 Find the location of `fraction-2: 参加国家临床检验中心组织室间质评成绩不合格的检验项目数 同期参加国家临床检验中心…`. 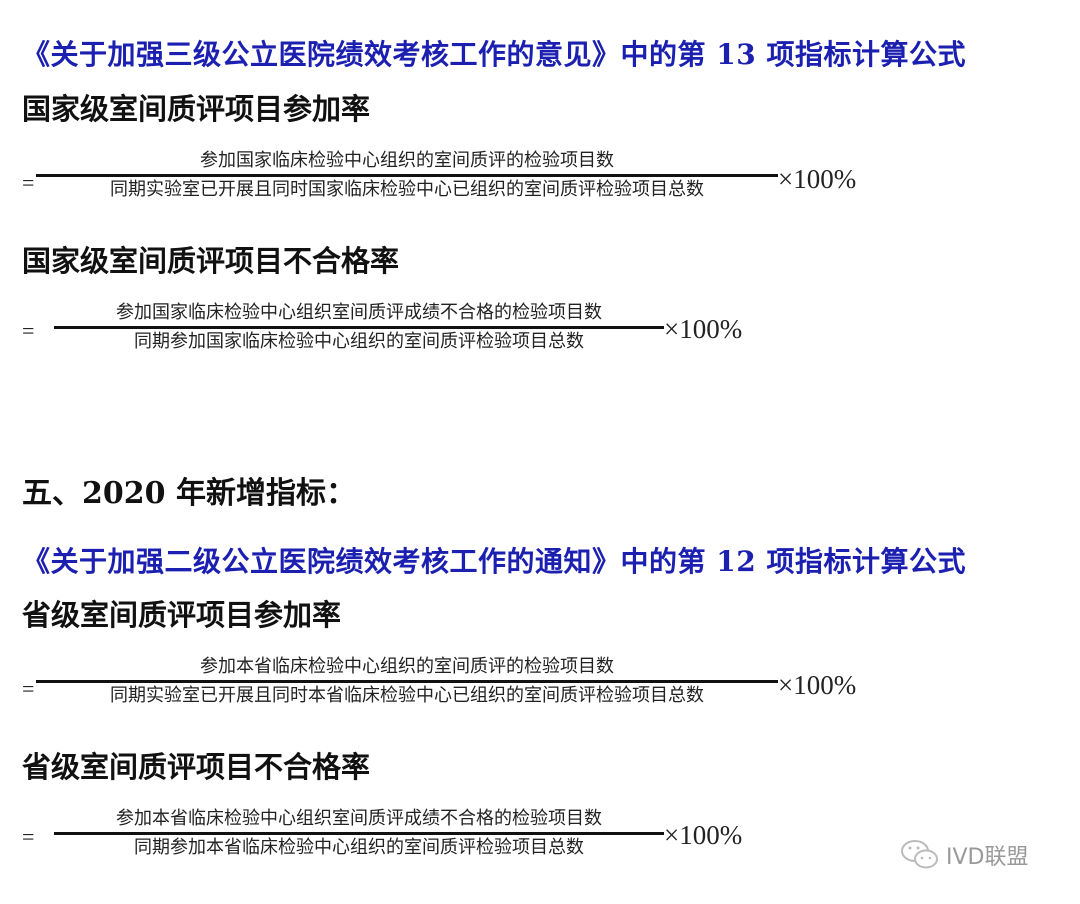

fraction-2: 参加国家临床检验中心组织室间质评成绩不合格的检验项目数 同期参加国家临床检验中心… is located at coordinates (359, 327).